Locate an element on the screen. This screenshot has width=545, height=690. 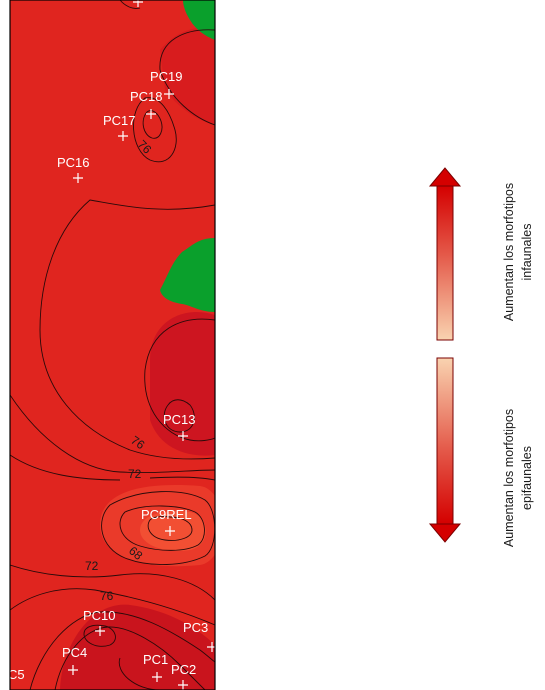
station-label: PC18 is located at coordinates (146, 96).